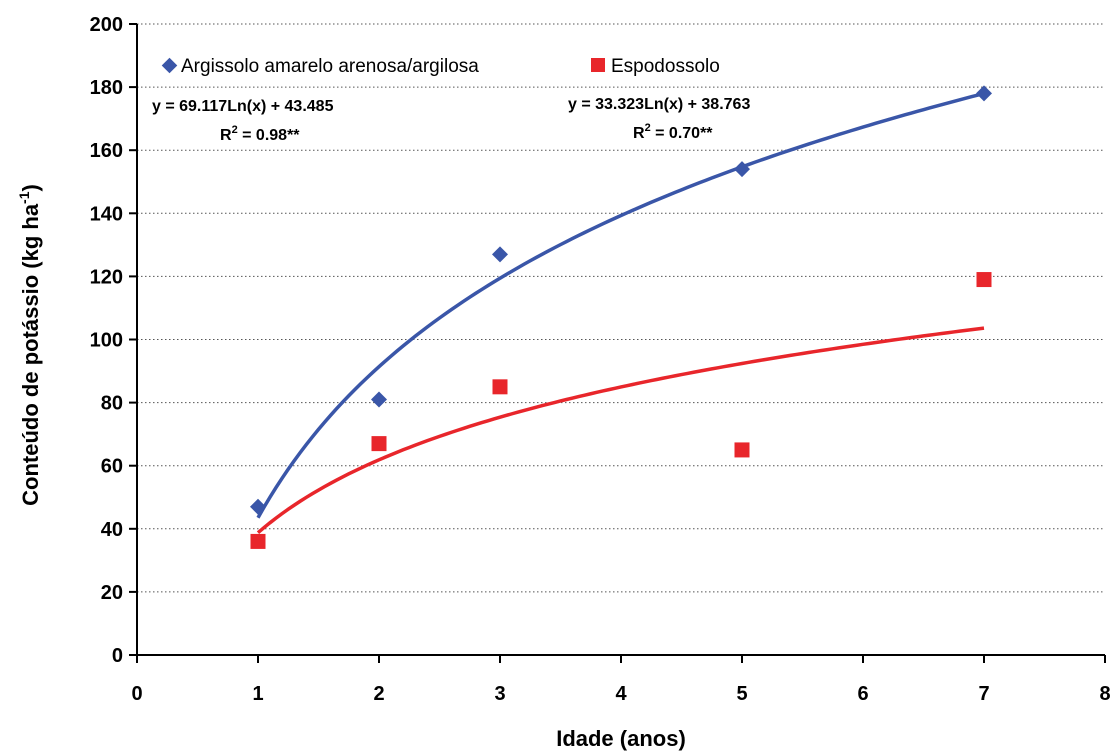  What do you see at coordinates (30, 187) in the screenshot?
I see `y-axis-title-close: )` at bounding box center [30, 187].